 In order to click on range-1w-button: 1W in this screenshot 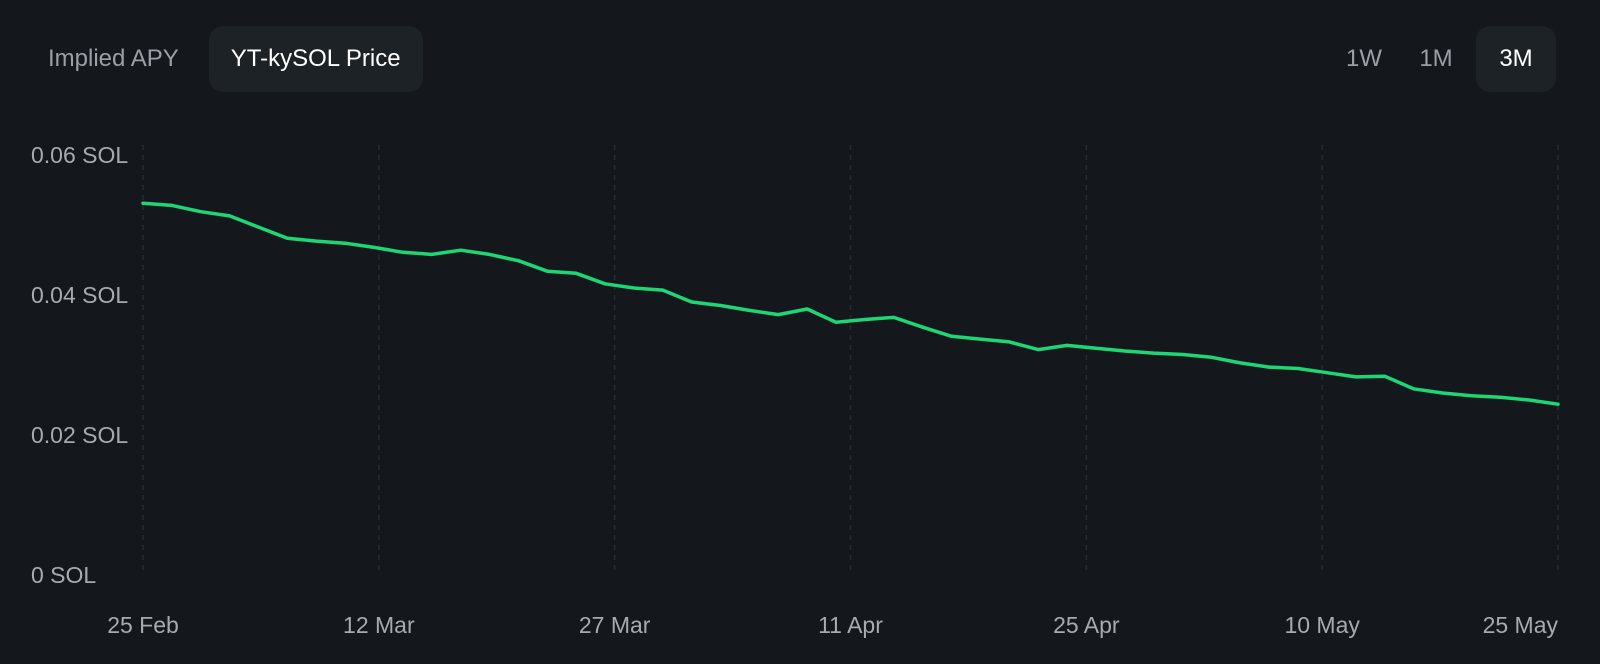, I will do `click(1364, 58)`.